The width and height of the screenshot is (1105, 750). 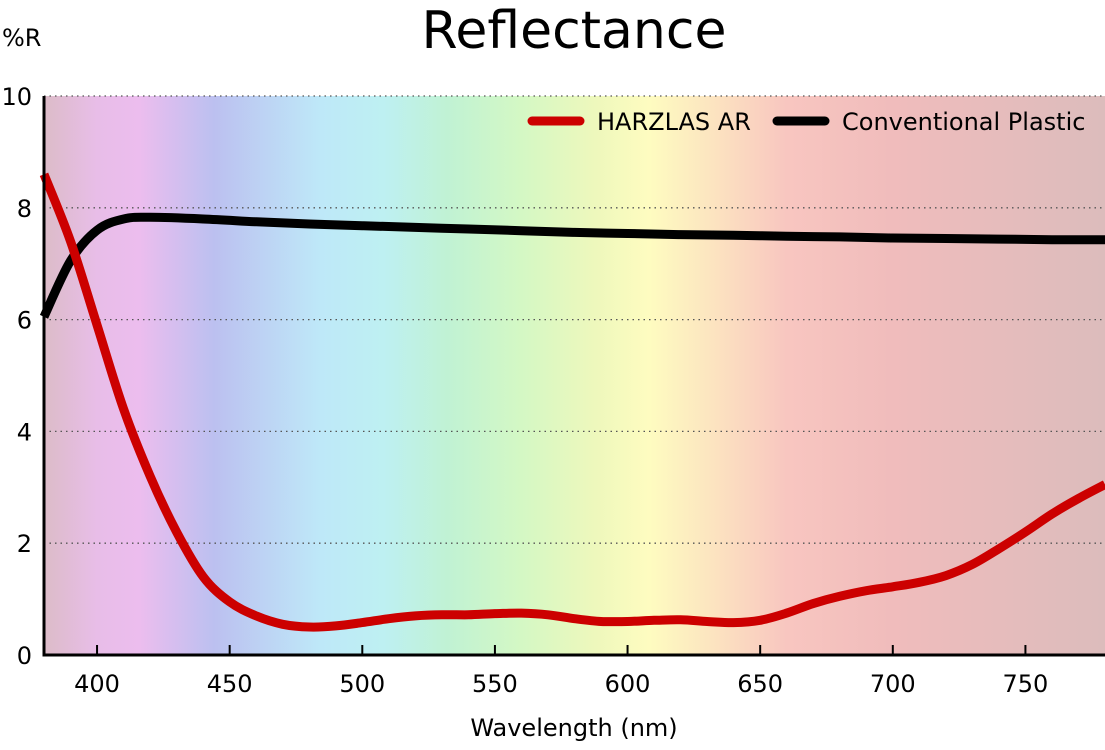 What do you see at coordinates (574, 31) in the screenshot?
I see `chart-title: Reflectance` at bounding box center [574, 31].